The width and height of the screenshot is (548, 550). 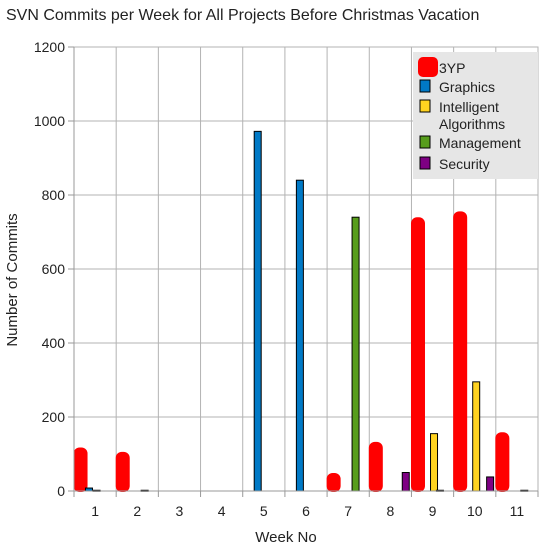 I want to click on x-tick-label: 11, so click(x=517, y=511).